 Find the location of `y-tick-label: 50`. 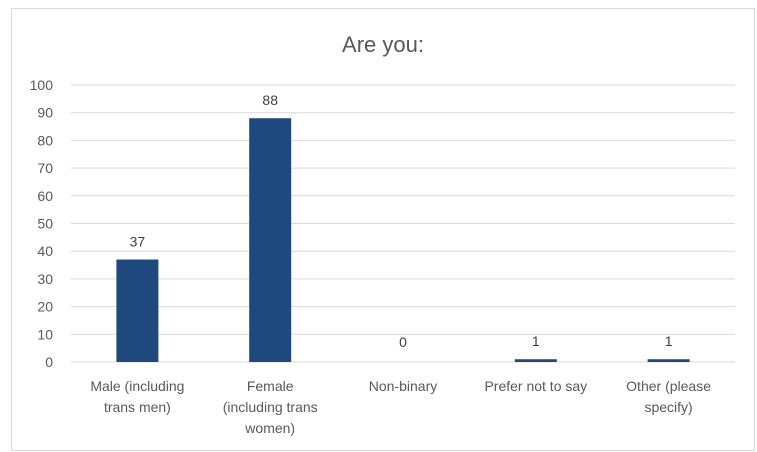

y-tick-label: 50 is located at coordinates (45, 224).